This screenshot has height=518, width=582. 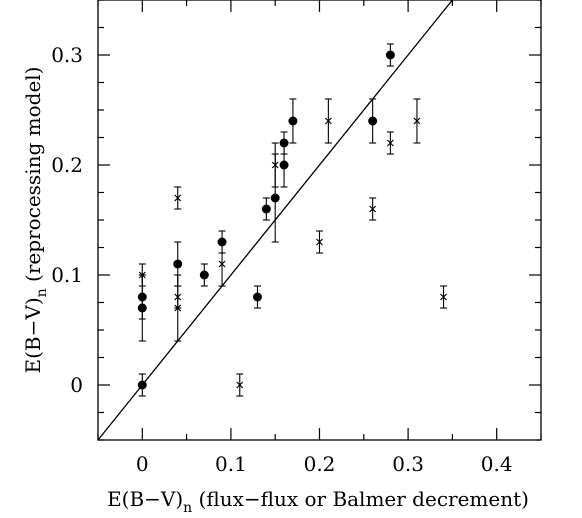 I want to click on x-tick-label: 0.3, so click(x=408, y=464).